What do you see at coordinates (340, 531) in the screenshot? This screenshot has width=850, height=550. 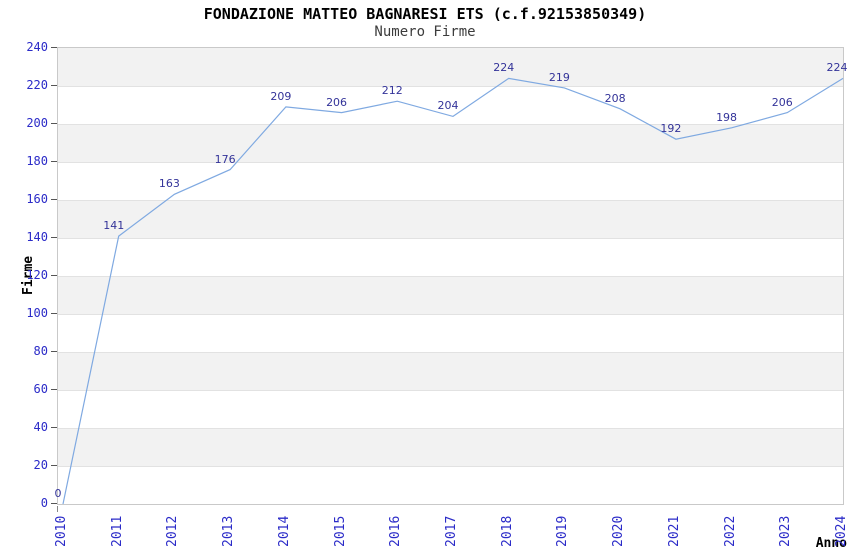 I see `x-tick-label: 2015` at bounding box center [340, 531].